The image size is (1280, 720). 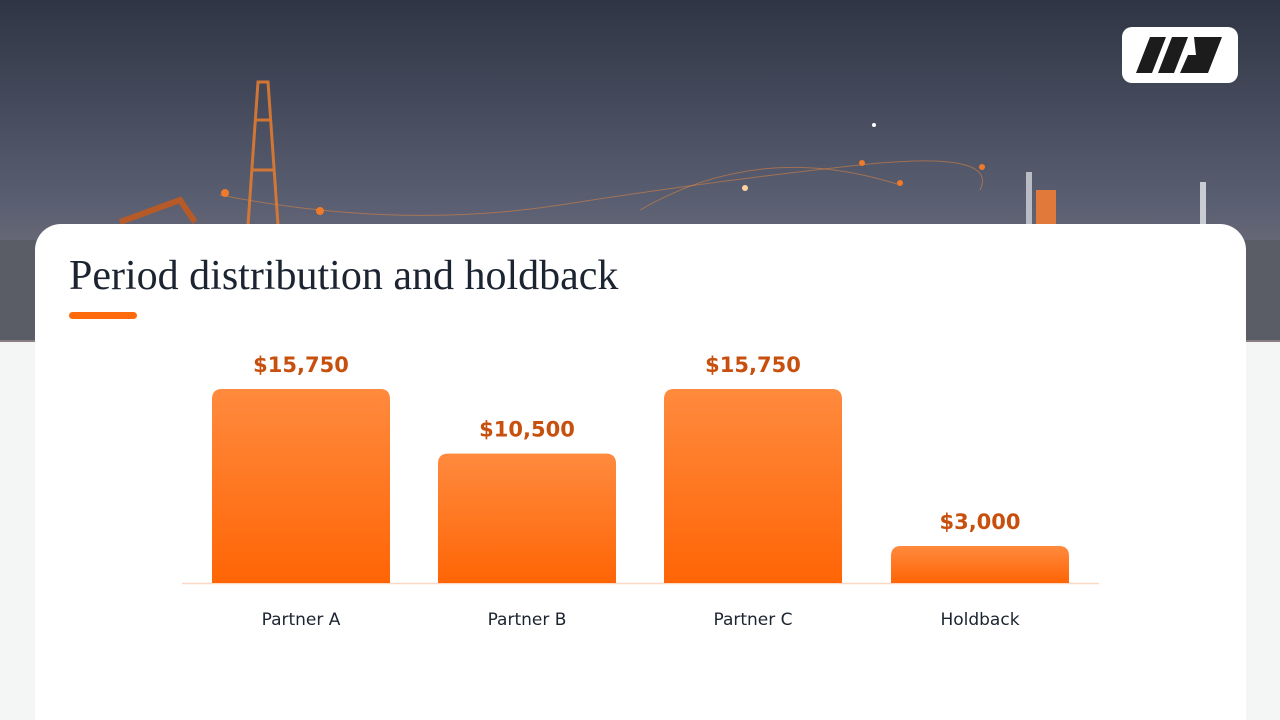 What do you see at coordinates (979, 522) in the screenshot?
I see `value-label: $3,000` at bounding box center [979, 522].